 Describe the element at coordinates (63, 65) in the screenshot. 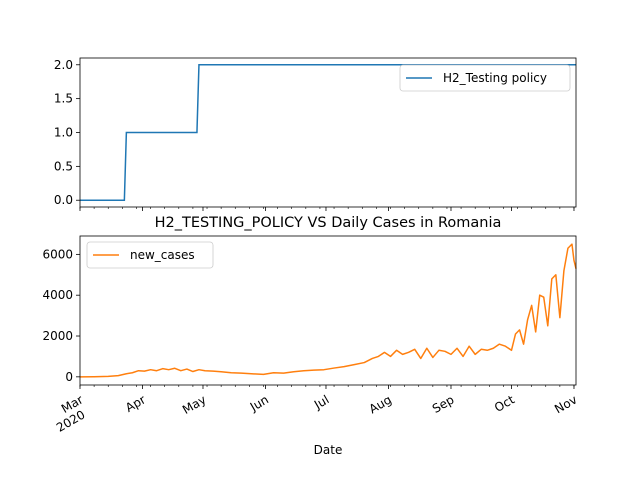

I see `y-tick-label-top: 2.0` at that location.